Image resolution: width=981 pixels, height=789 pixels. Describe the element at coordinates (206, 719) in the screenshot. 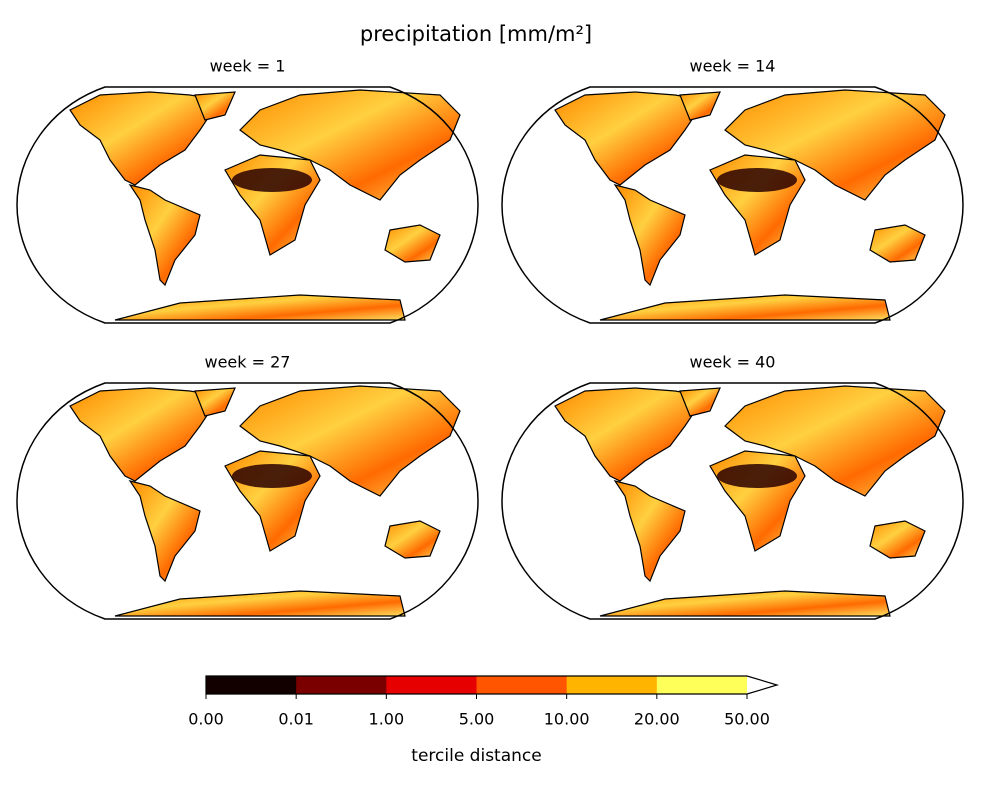

I see `colorbar-tick-label: 0.00` at that location.